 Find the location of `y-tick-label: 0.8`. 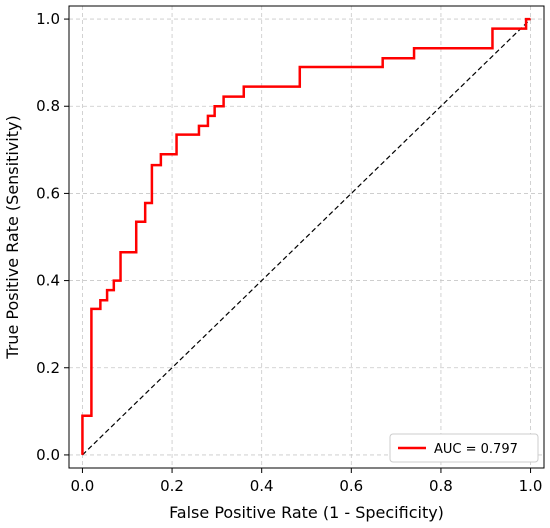

y-tick-label: 0.8 is located at coordinates (48, 106).